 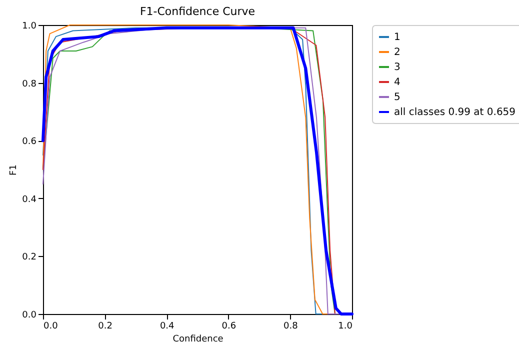 What do you see at coordinates (29, 199) in the screenshot?
I see `y-tick-label: 0.4` at bounding box center [29, 199].